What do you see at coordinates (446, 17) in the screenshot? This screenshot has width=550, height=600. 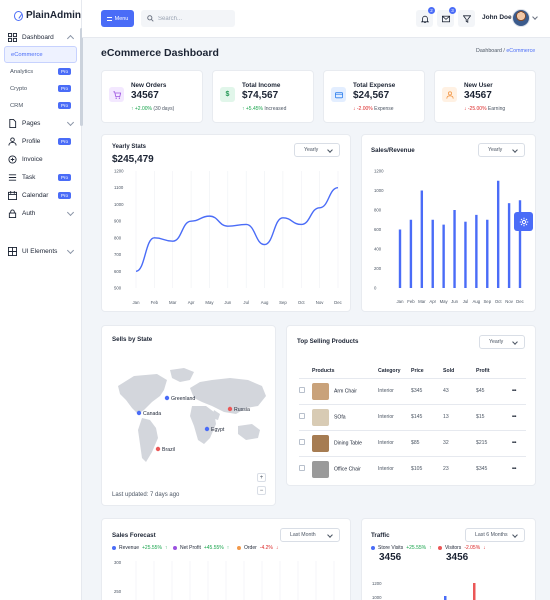 I see `messages-button: 3` at bounding box center [446, 17].